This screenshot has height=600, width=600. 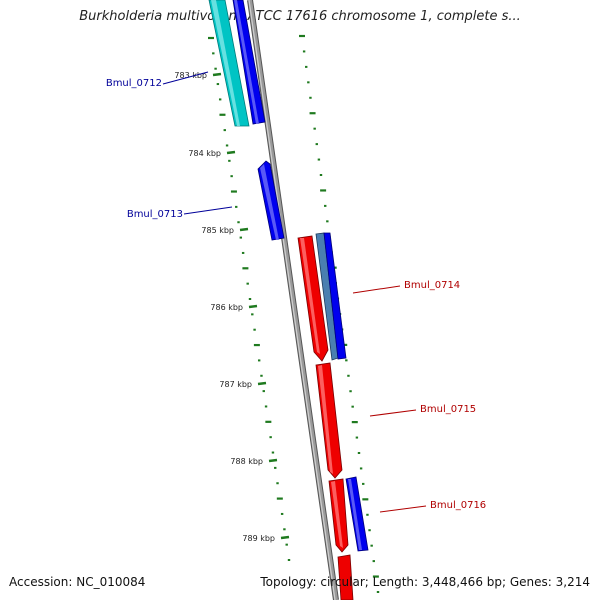 What do you see at coordinates (310, 296) in the screenshot?
I see `gene-feature-bmul-0714-red-highlight` at bounding box center [310, 296].